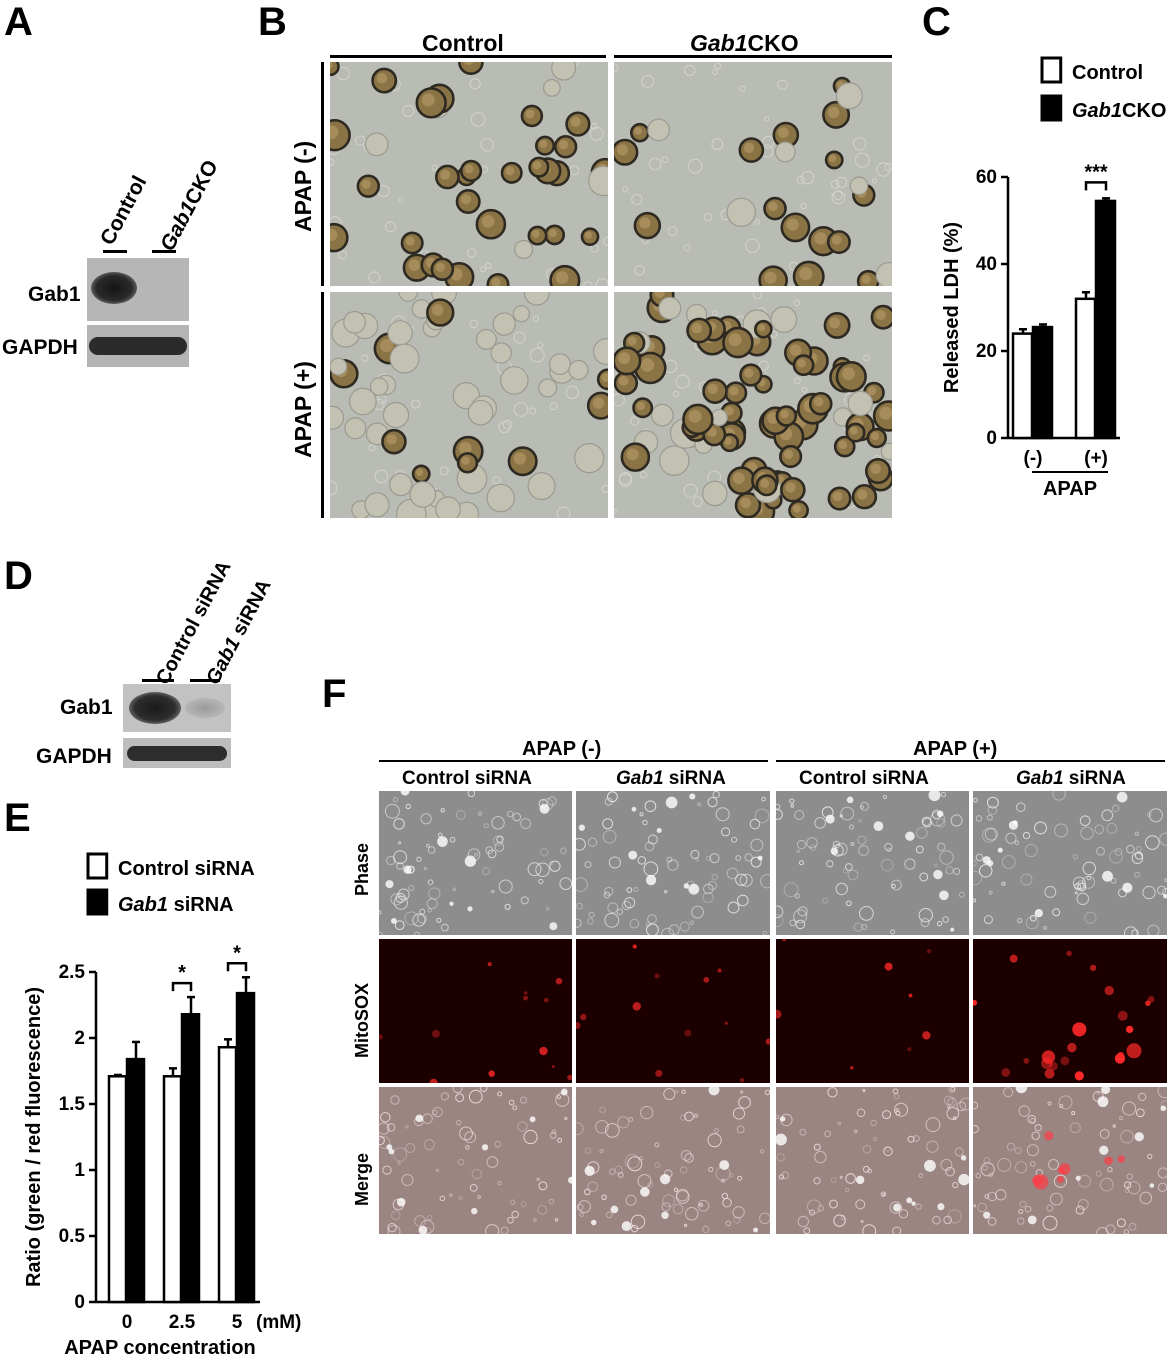  What do you see at coordinates (18, 22) in the screenshot?
I see `panel-label-a: A` at bounding box center [18, 22].